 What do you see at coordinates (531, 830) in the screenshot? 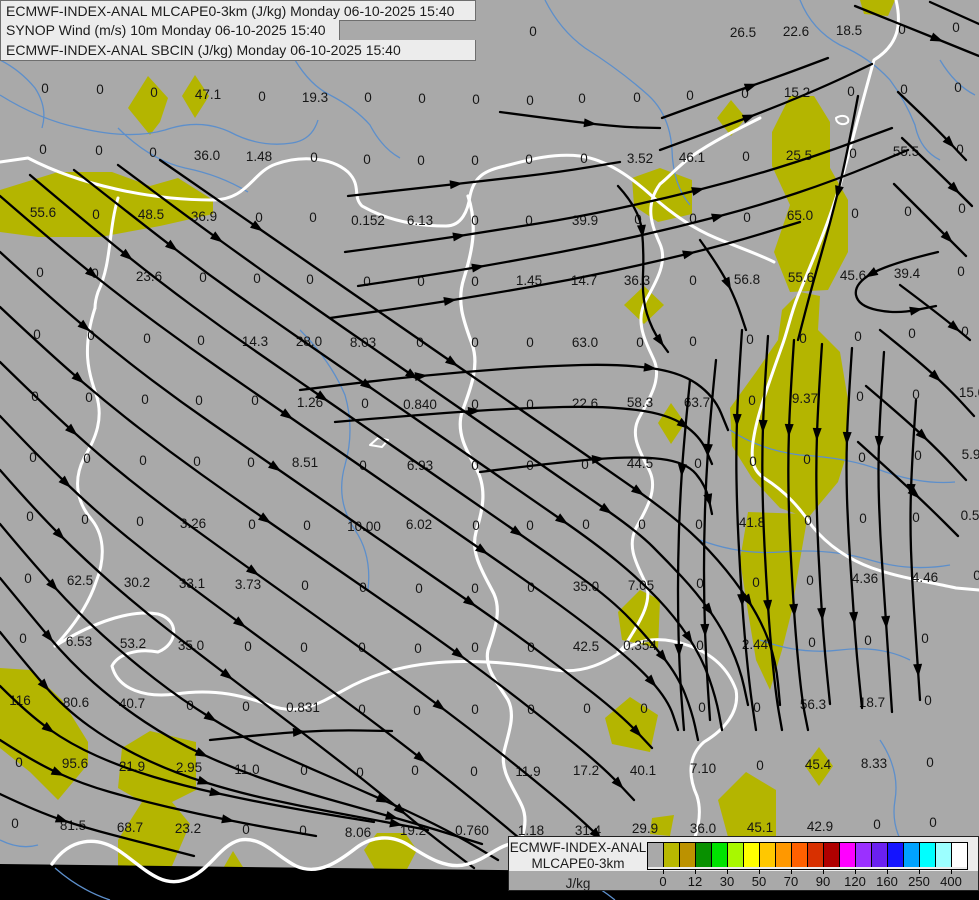
I see `station-value: 1.18` at bounding box center [531, 830].